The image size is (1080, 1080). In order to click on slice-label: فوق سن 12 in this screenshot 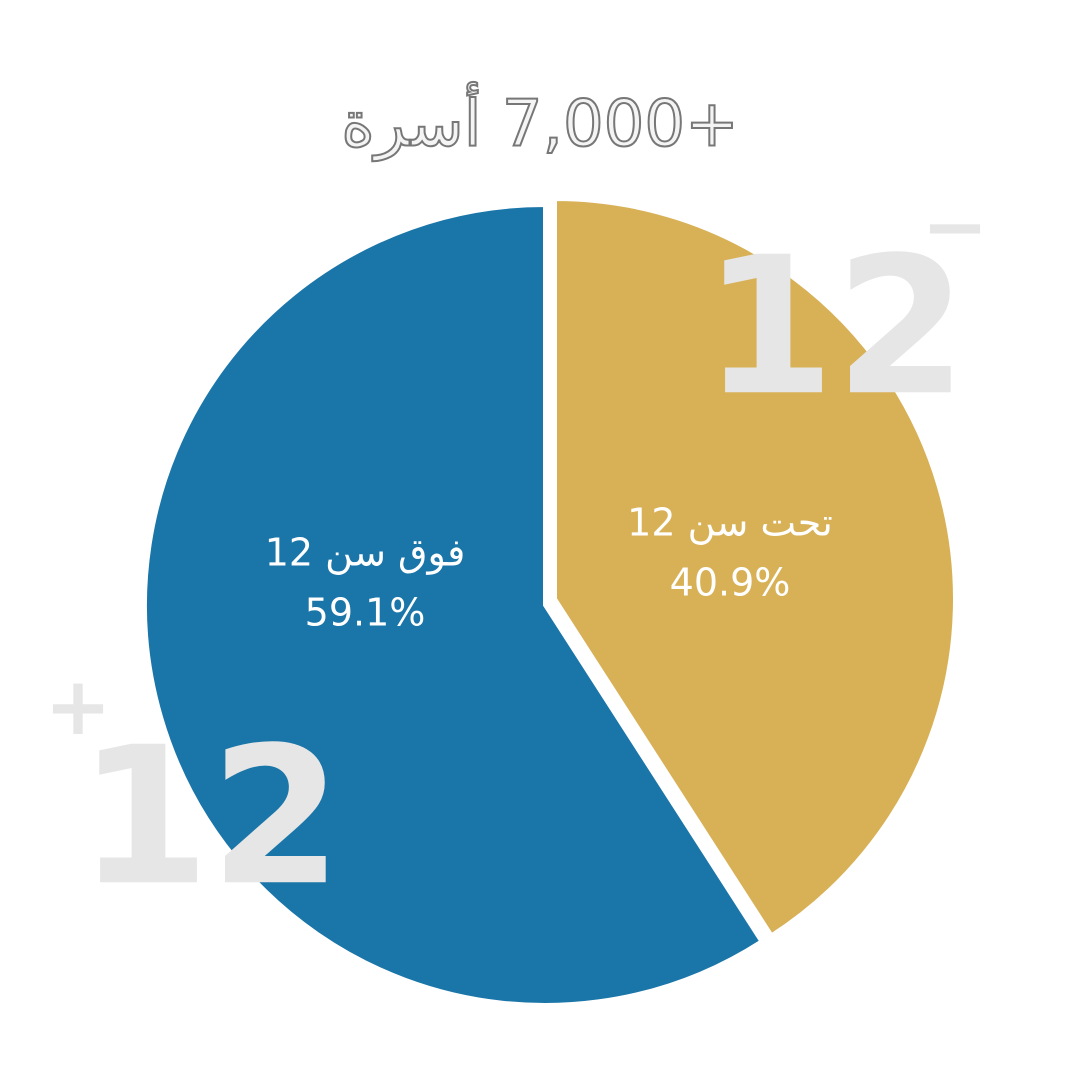, I will do `click(365, 553)`.